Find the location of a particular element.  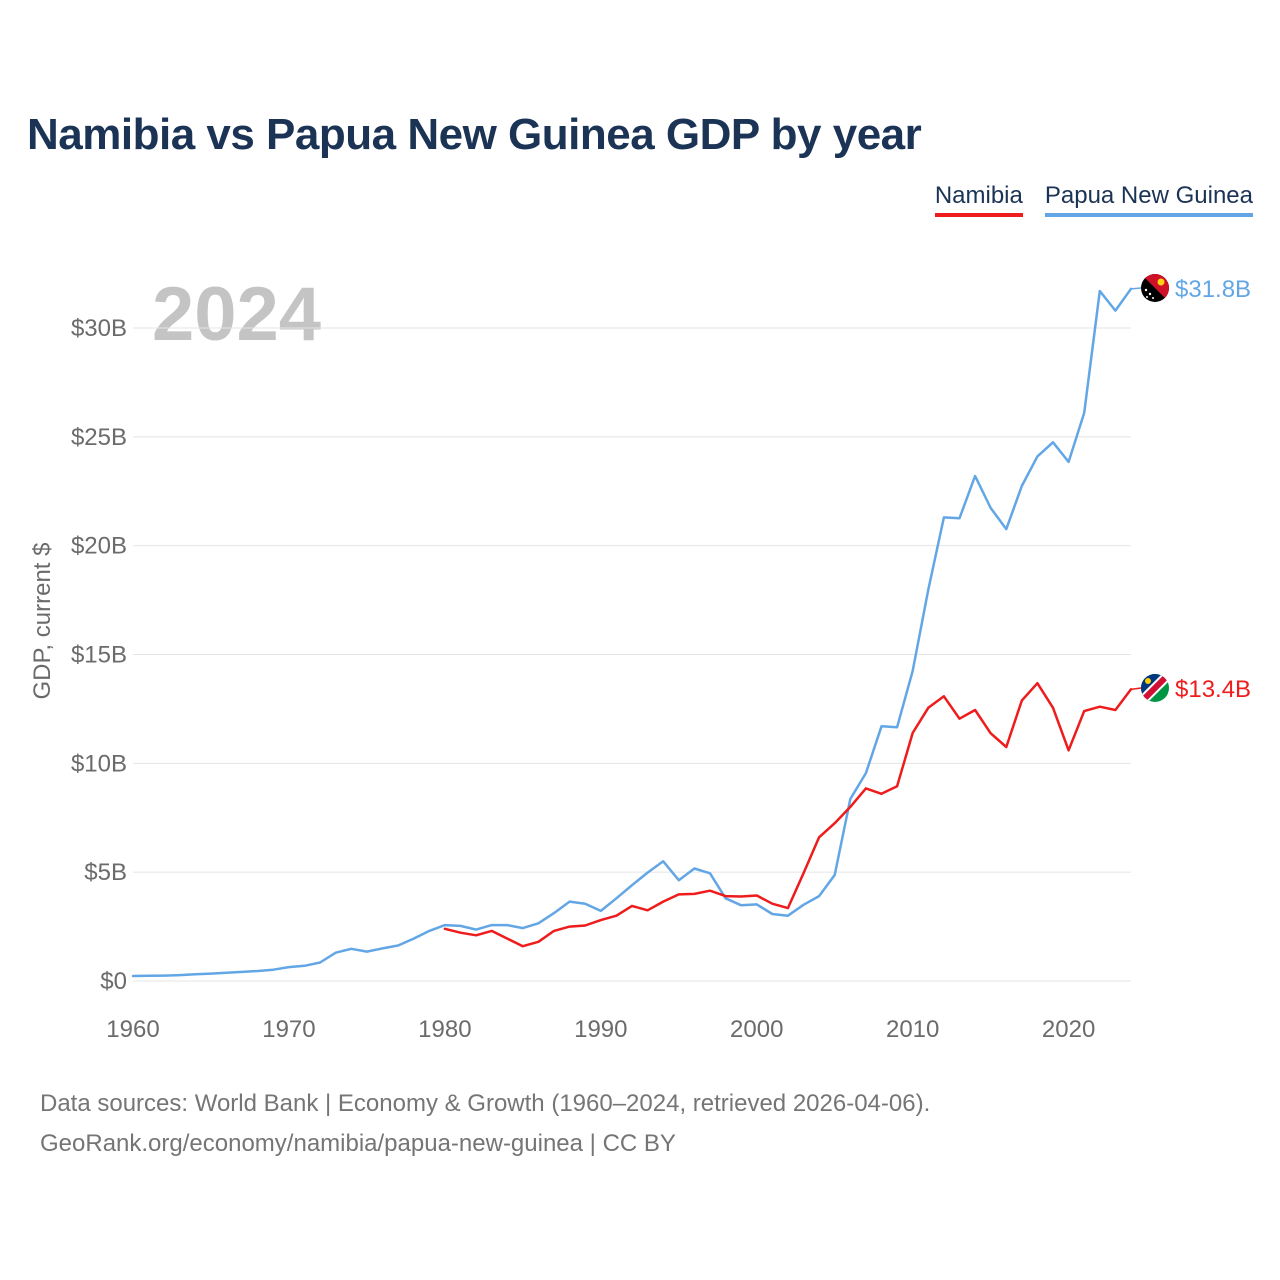

x-tick-label: 1990 is located at coordinates (600, 1029).